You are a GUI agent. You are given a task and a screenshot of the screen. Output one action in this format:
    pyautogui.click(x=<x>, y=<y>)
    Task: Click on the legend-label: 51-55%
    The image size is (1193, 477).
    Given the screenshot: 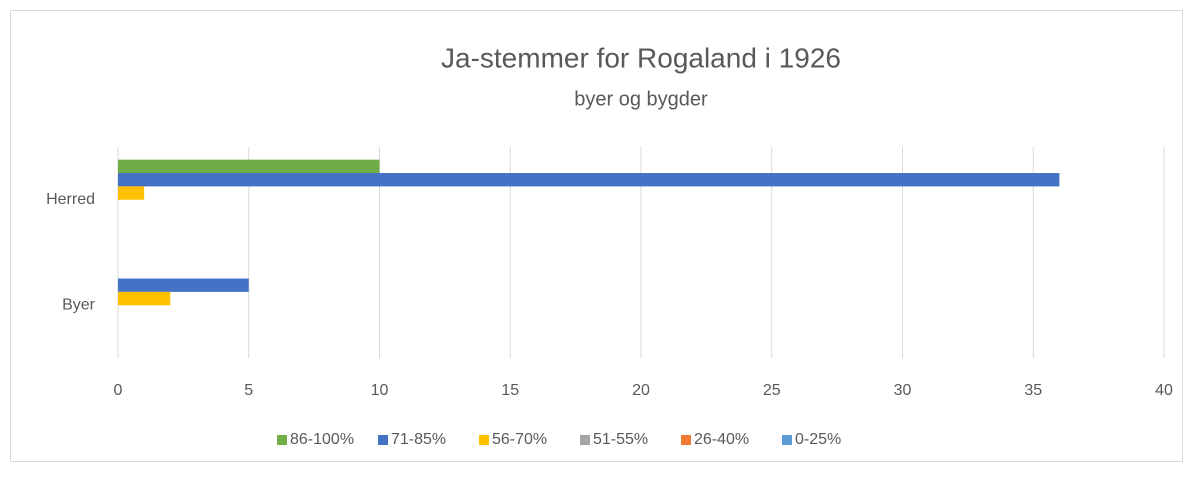 What is the action you would take?
    pyautogui.click(x=620, y=439)
    